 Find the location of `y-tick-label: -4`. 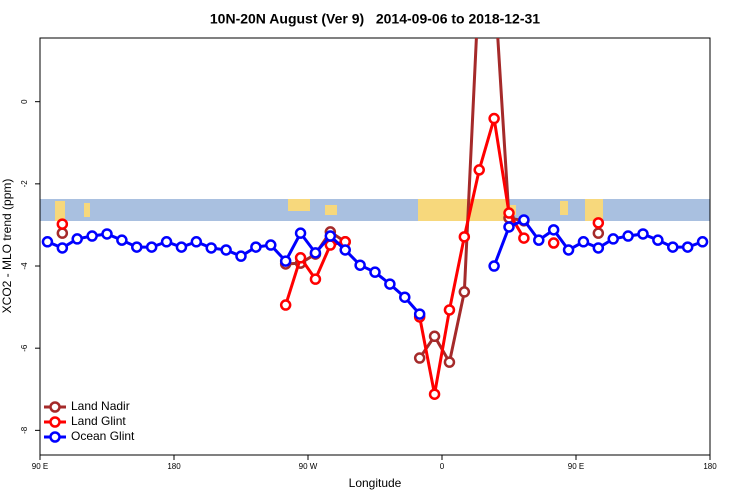

y-tick-label: -4 is located at coordinates (24, 266).